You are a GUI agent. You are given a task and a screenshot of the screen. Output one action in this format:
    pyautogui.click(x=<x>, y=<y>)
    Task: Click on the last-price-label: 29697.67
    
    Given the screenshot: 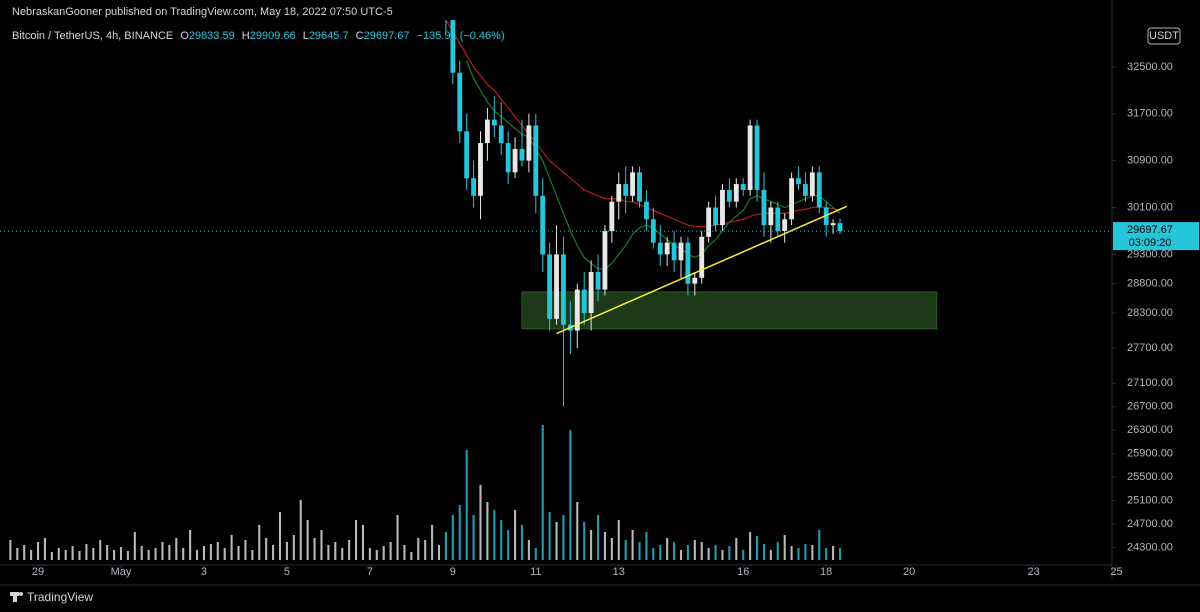 What is the action you would take?
    pyautogui.click(x=1150, y=230)
    